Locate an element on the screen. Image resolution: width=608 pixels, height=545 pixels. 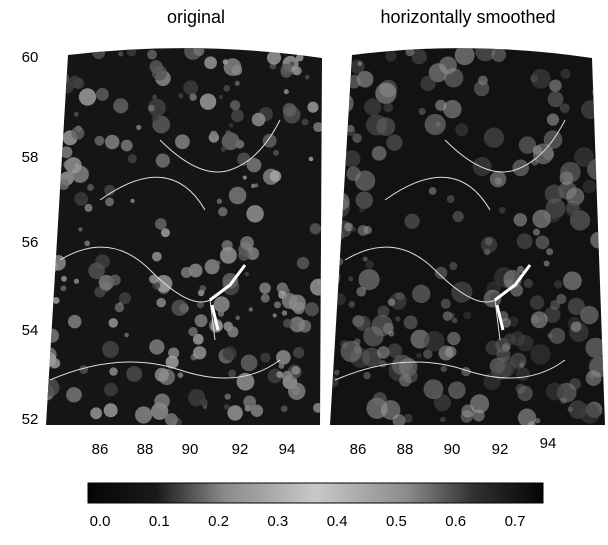
longitude-label: 94 is located at coordinates (287, 449).